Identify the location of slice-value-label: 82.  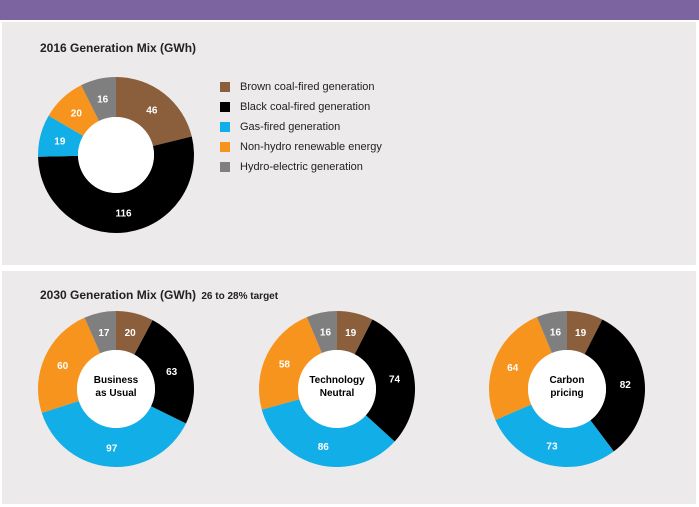
(626, 385).